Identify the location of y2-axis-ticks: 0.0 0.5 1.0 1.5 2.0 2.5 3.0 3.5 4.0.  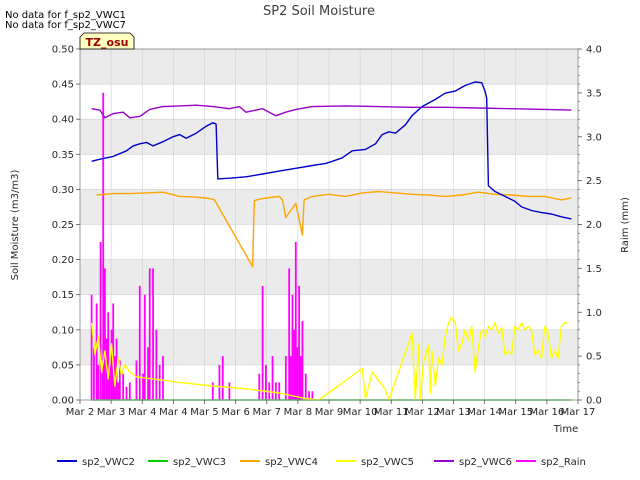
(590, 226).